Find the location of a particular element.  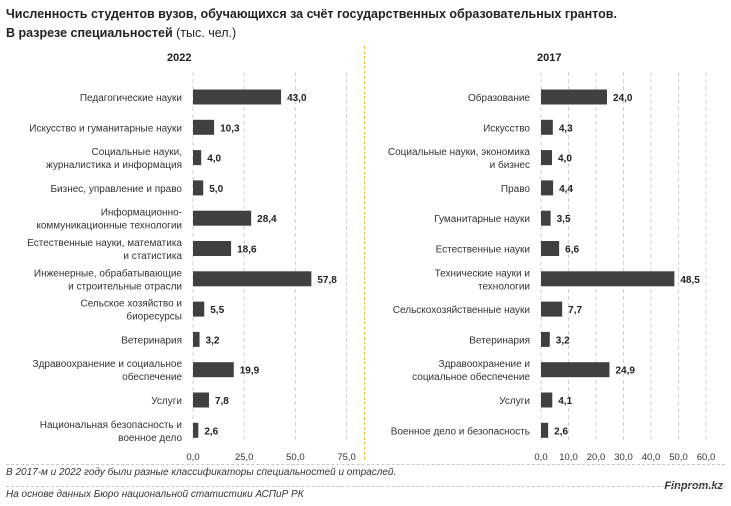

category-label-line: социальное обеспечение is located at coordinates (471, 377).